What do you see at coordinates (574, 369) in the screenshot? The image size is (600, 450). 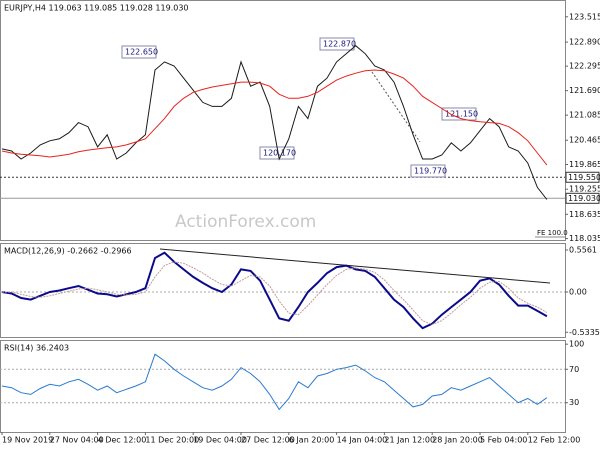 I see `y-tick-label: 70` at bounding box center [574, 369].